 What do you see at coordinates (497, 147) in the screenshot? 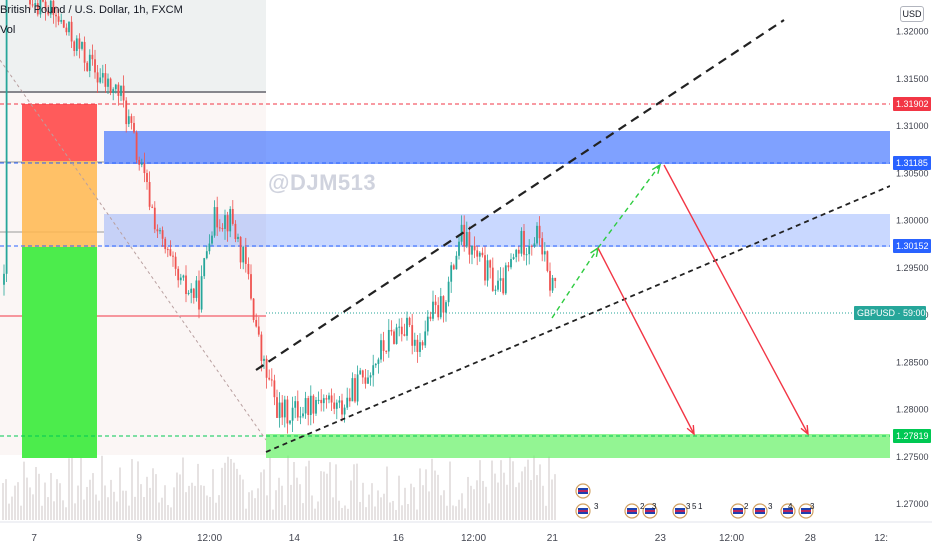
I see `blue-zone-upper` at bounding box center [497, 147].